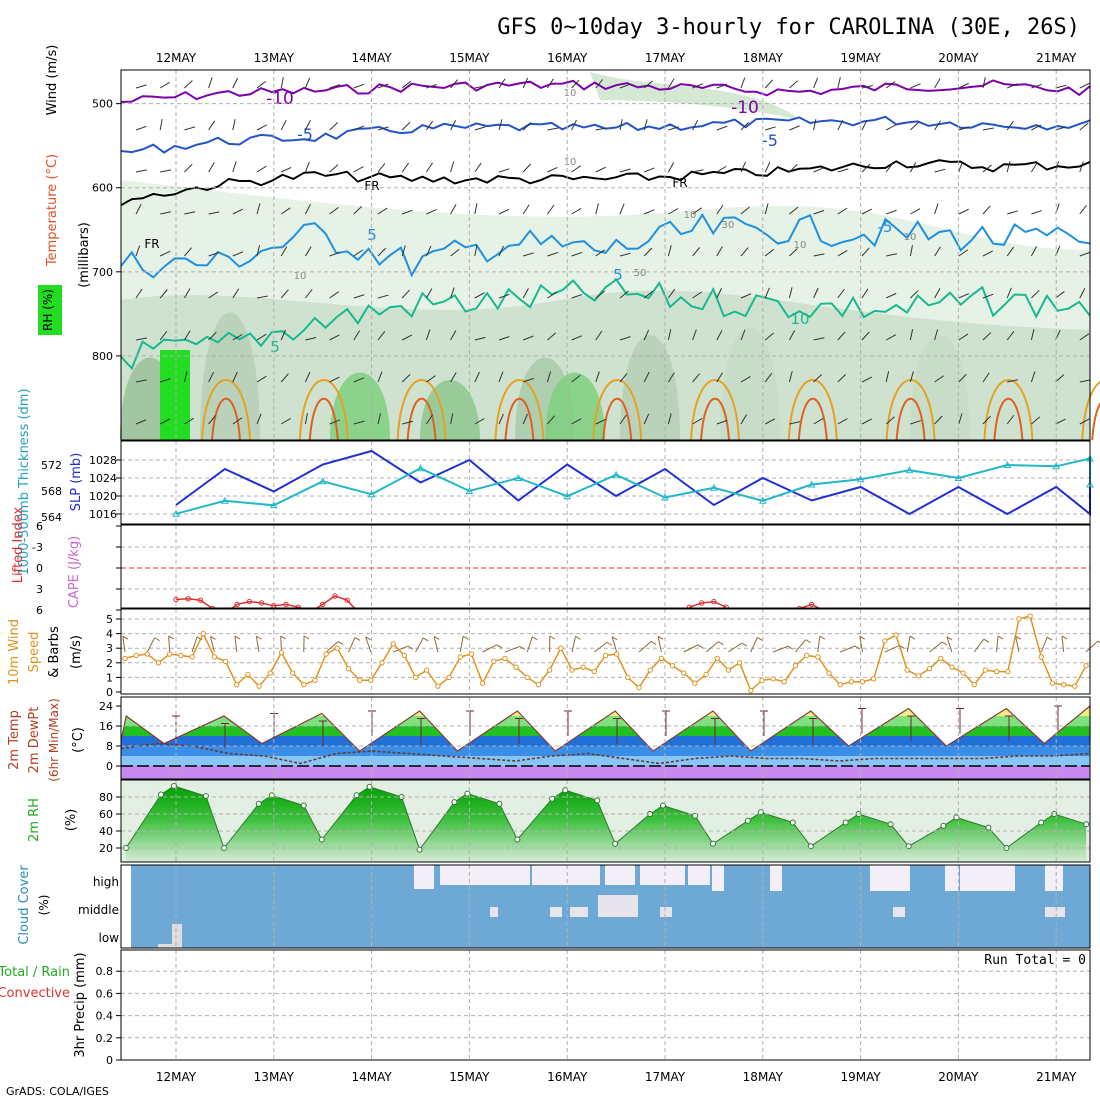  I want to click on date-label-top: 14MAY, so click(371, 58).